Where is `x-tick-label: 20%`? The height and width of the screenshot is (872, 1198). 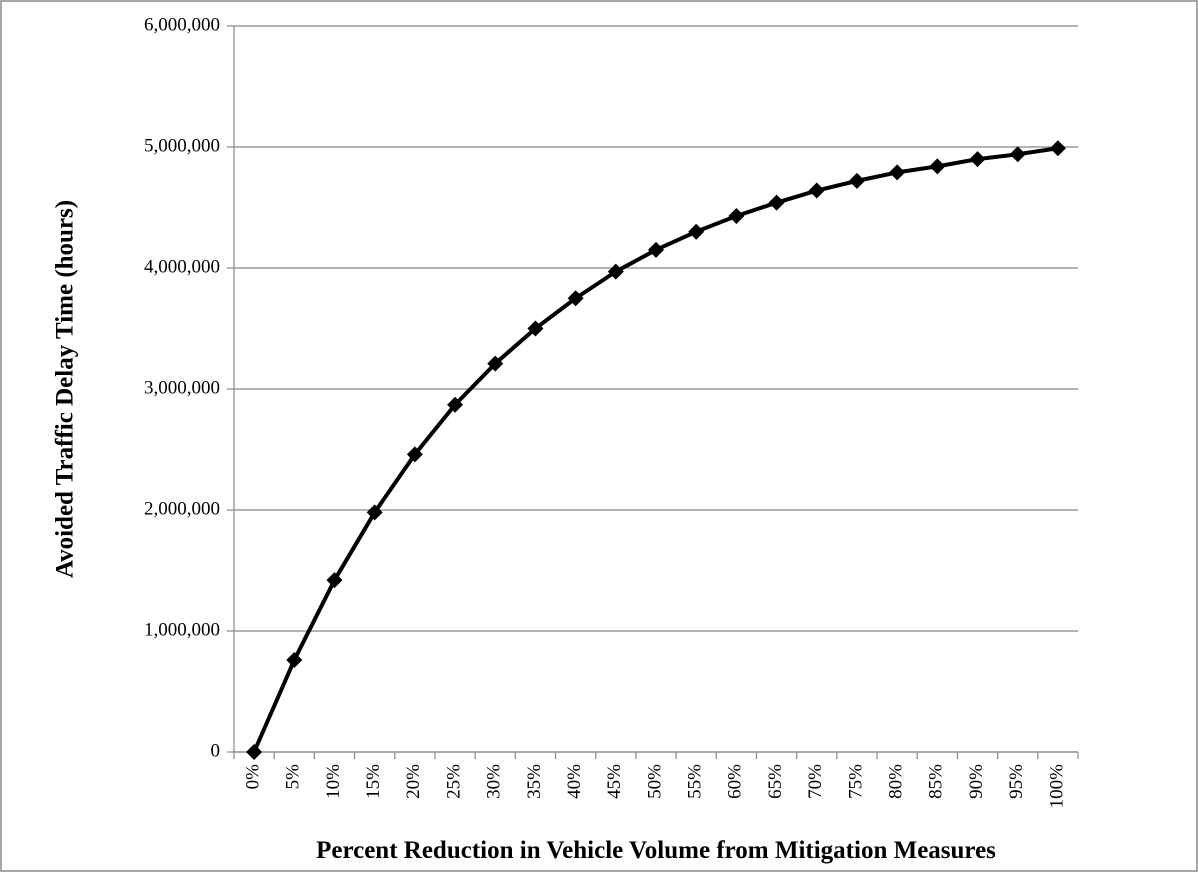 x-tick-label: 20% is located at coordinates (413, 781).